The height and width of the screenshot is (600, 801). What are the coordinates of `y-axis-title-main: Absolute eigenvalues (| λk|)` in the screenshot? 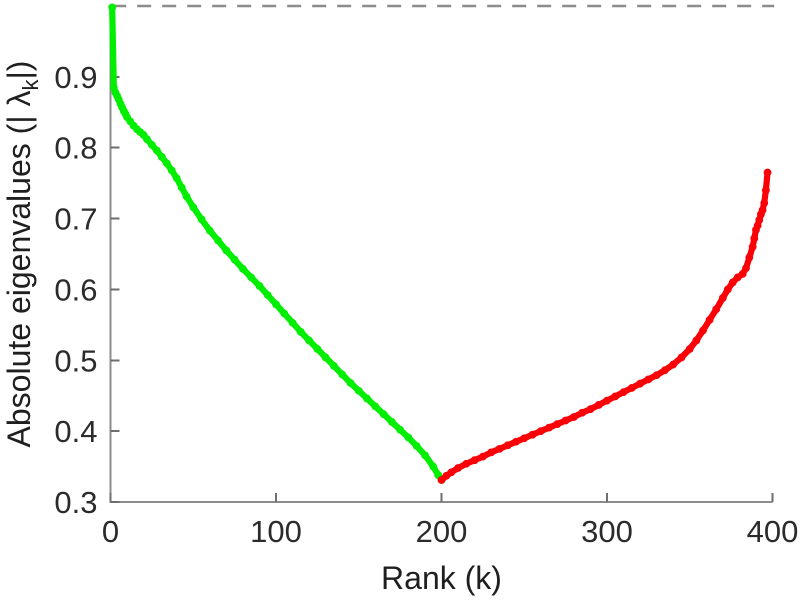 It's located at (22, 254).